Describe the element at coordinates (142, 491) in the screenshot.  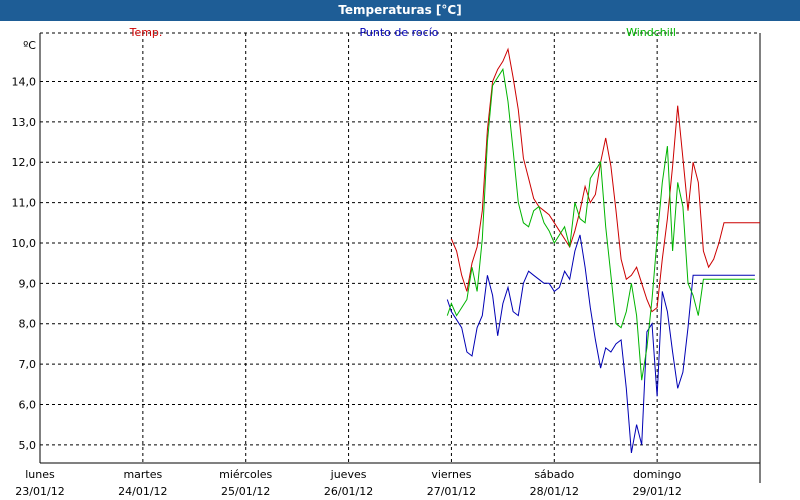
I see `x-tick-date: 24/01/12` at that location.